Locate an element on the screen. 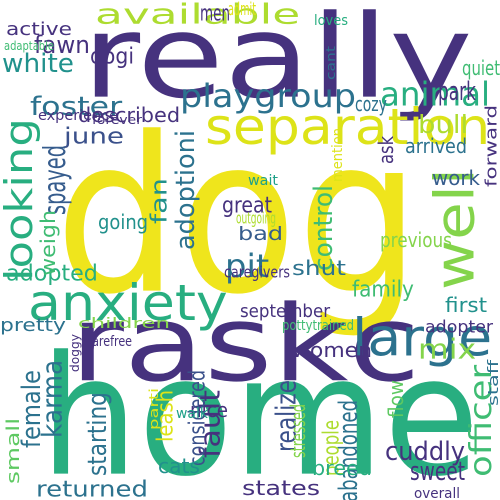 The width and height of the screenshot is (500, 500). word-walk: walk is located at coordinates (192, 413).